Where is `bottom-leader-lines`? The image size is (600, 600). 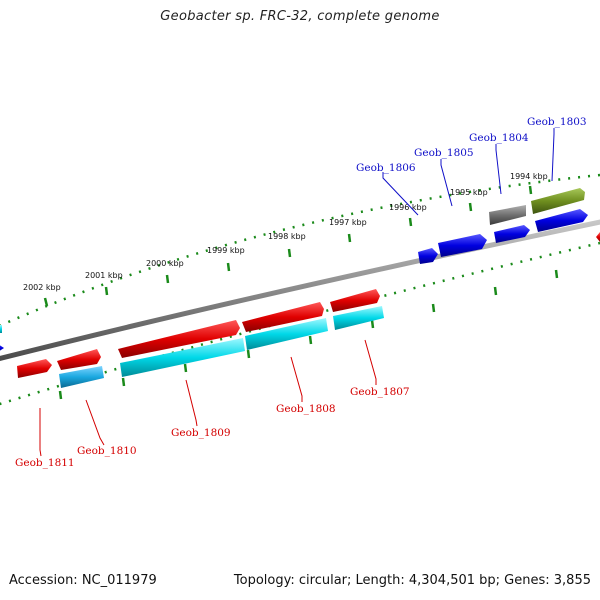
bottom-leader-lines is located at coordinates (208, 398).